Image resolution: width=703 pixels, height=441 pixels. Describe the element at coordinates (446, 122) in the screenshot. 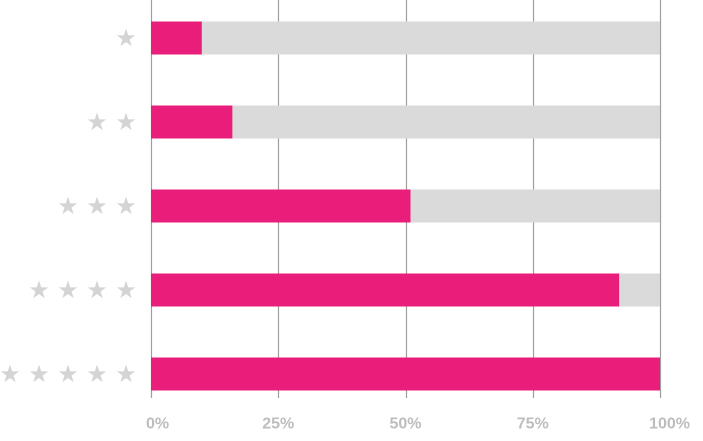

I see `bar-remainder-2-star` at that location.